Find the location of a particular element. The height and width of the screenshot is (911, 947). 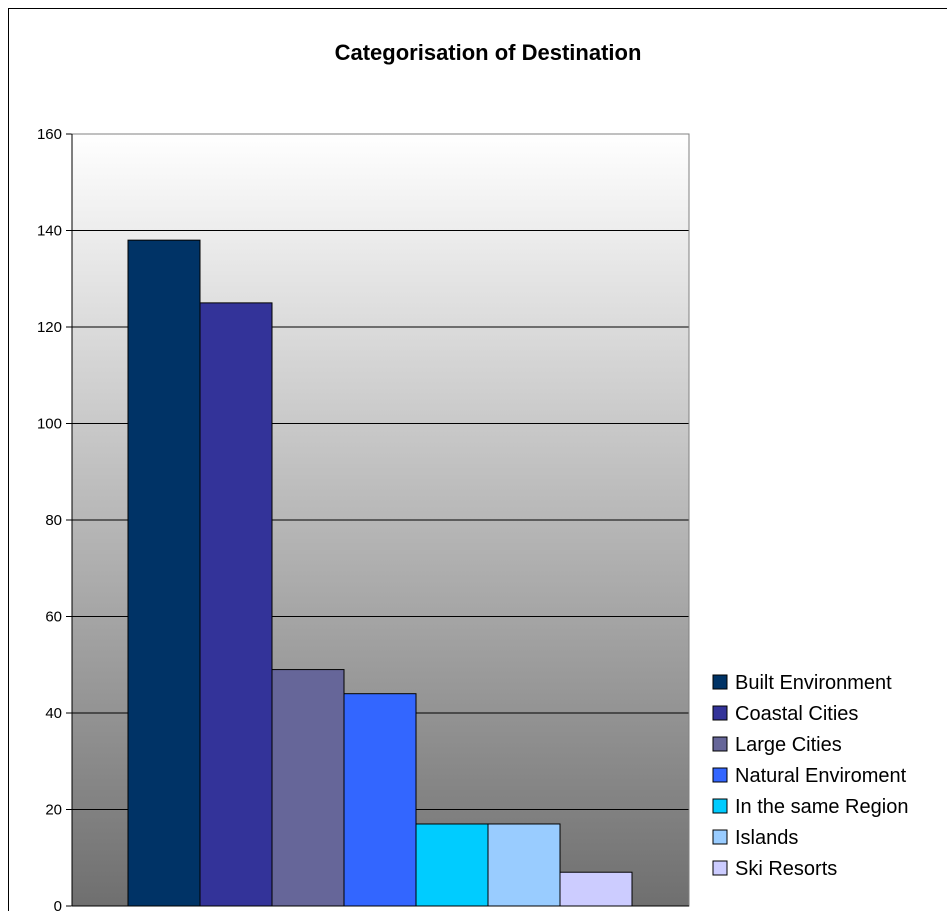

y-tick-label: 80 is located at coordinates (53, 520).